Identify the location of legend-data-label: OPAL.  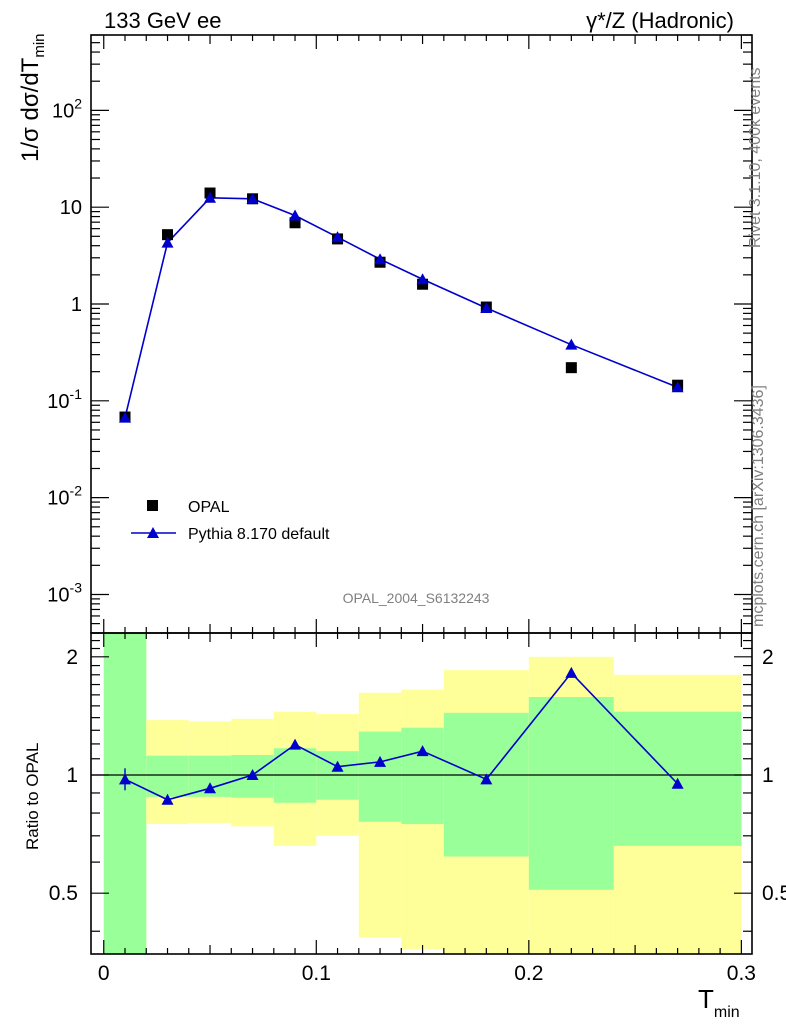
(209, 507).